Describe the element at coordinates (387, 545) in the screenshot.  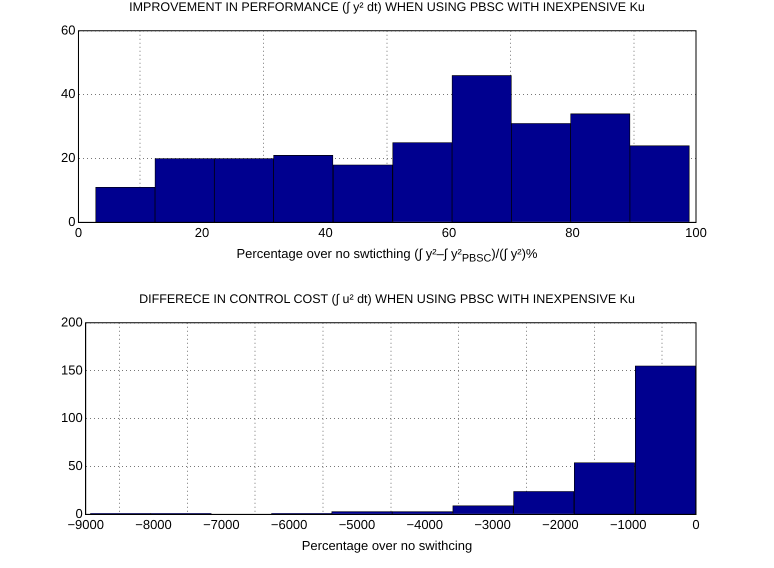
I see `x-axis-title: Percentage over no swithcing` at that location.